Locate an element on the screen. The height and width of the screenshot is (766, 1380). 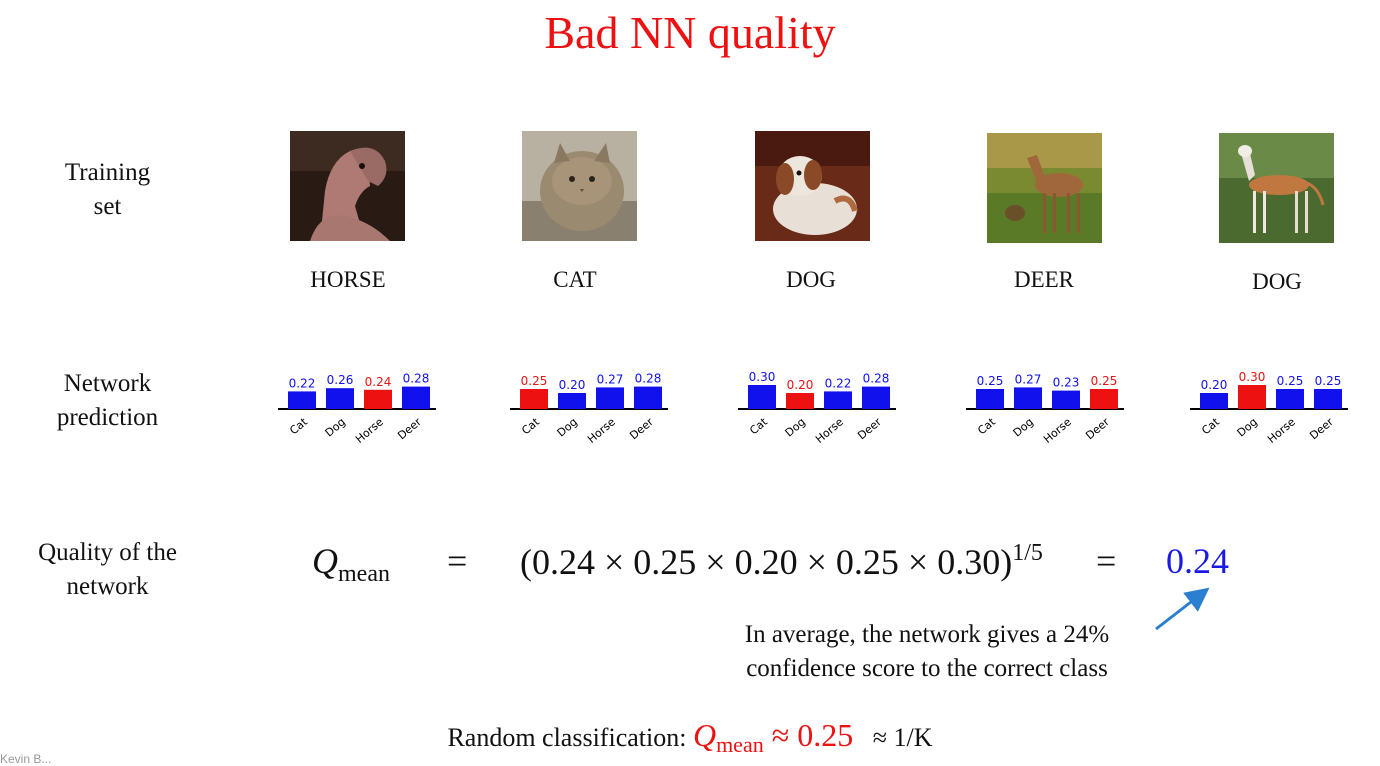
bar-value-label: 0.24 is located at coordinates (378, 382).